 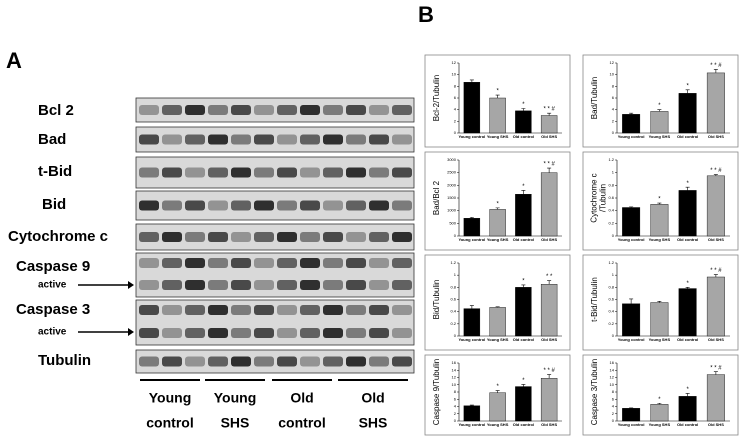 What do you see at coordinates (58, 236) in the screenshot?
I see `blot-label: Cytochrome c` at bounding box center [58, 236].